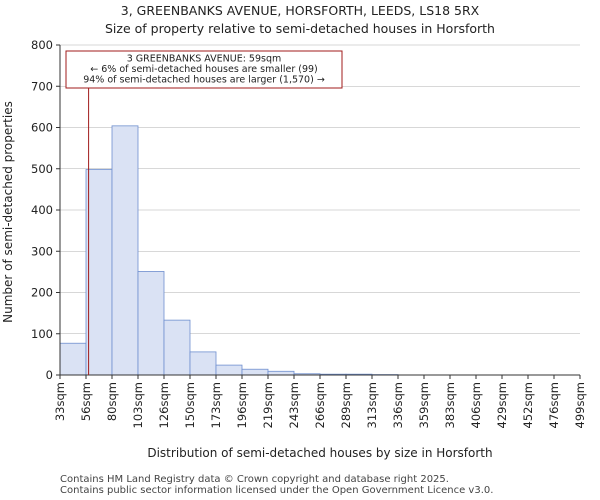 This screenshot has width=600, height=500. Describe the element at coordinates (60, 401) in the screenshot. I see `x-tick-label: 33sqm` at that location.